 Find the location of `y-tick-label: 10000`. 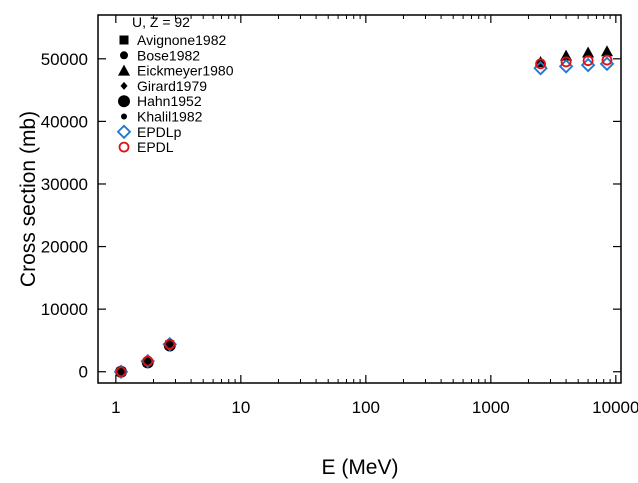

y-tick-label: 10000 is located at coordinates (64, 309).